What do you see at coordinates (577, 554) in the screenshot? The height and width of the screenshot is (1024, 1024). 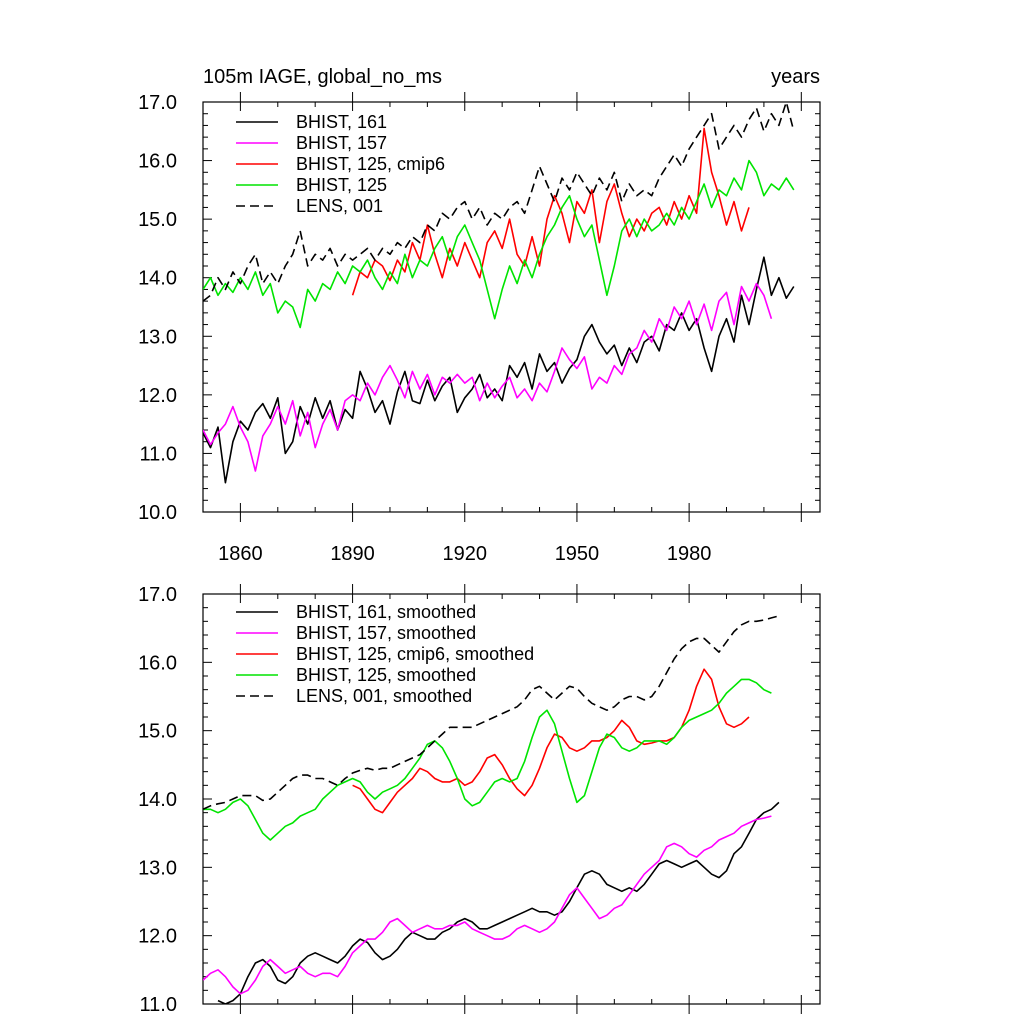 I see `x-tick-label: 1950` at bounding box center [577, 554].